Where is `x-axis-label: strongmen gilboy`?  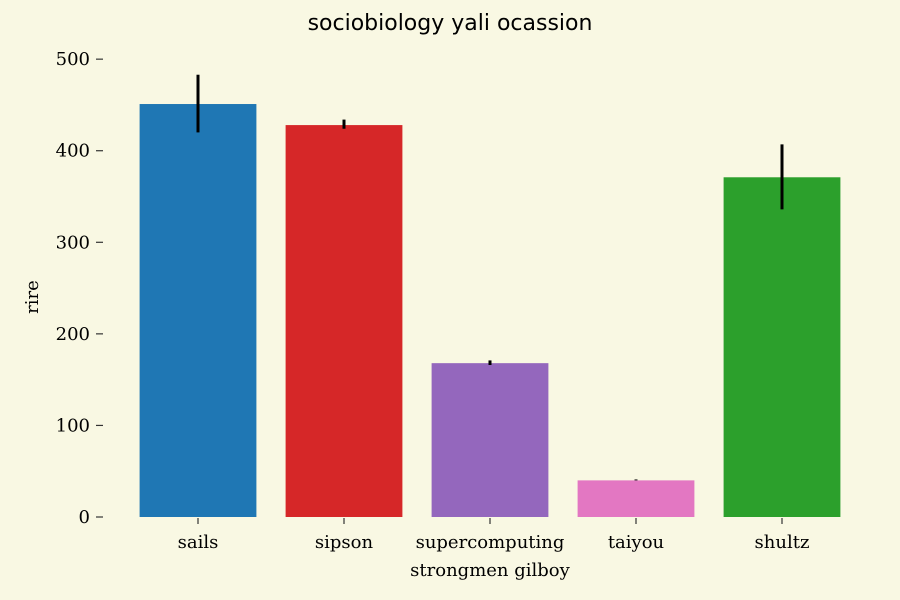
x-axis-label: strongmen gilboy is located at coordinates (490, 570).